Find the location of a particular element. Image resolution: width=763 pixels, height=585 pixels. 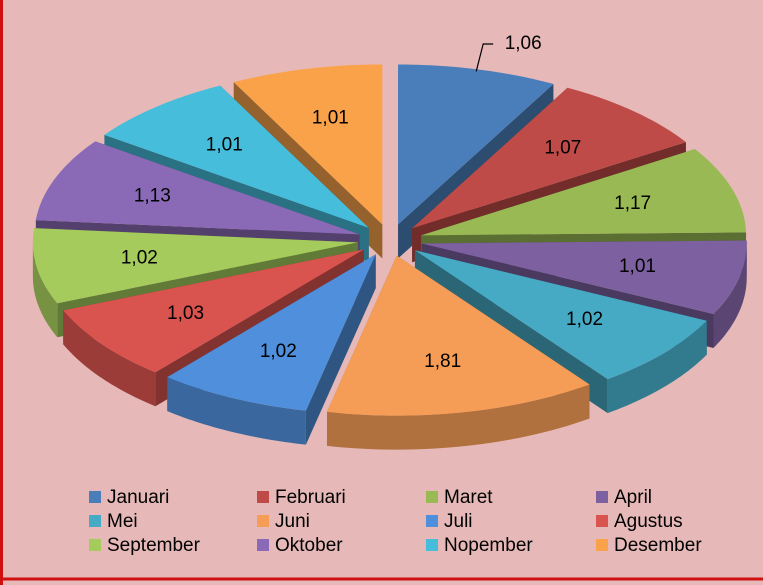

leader-line is located at coordinates (484, 57).